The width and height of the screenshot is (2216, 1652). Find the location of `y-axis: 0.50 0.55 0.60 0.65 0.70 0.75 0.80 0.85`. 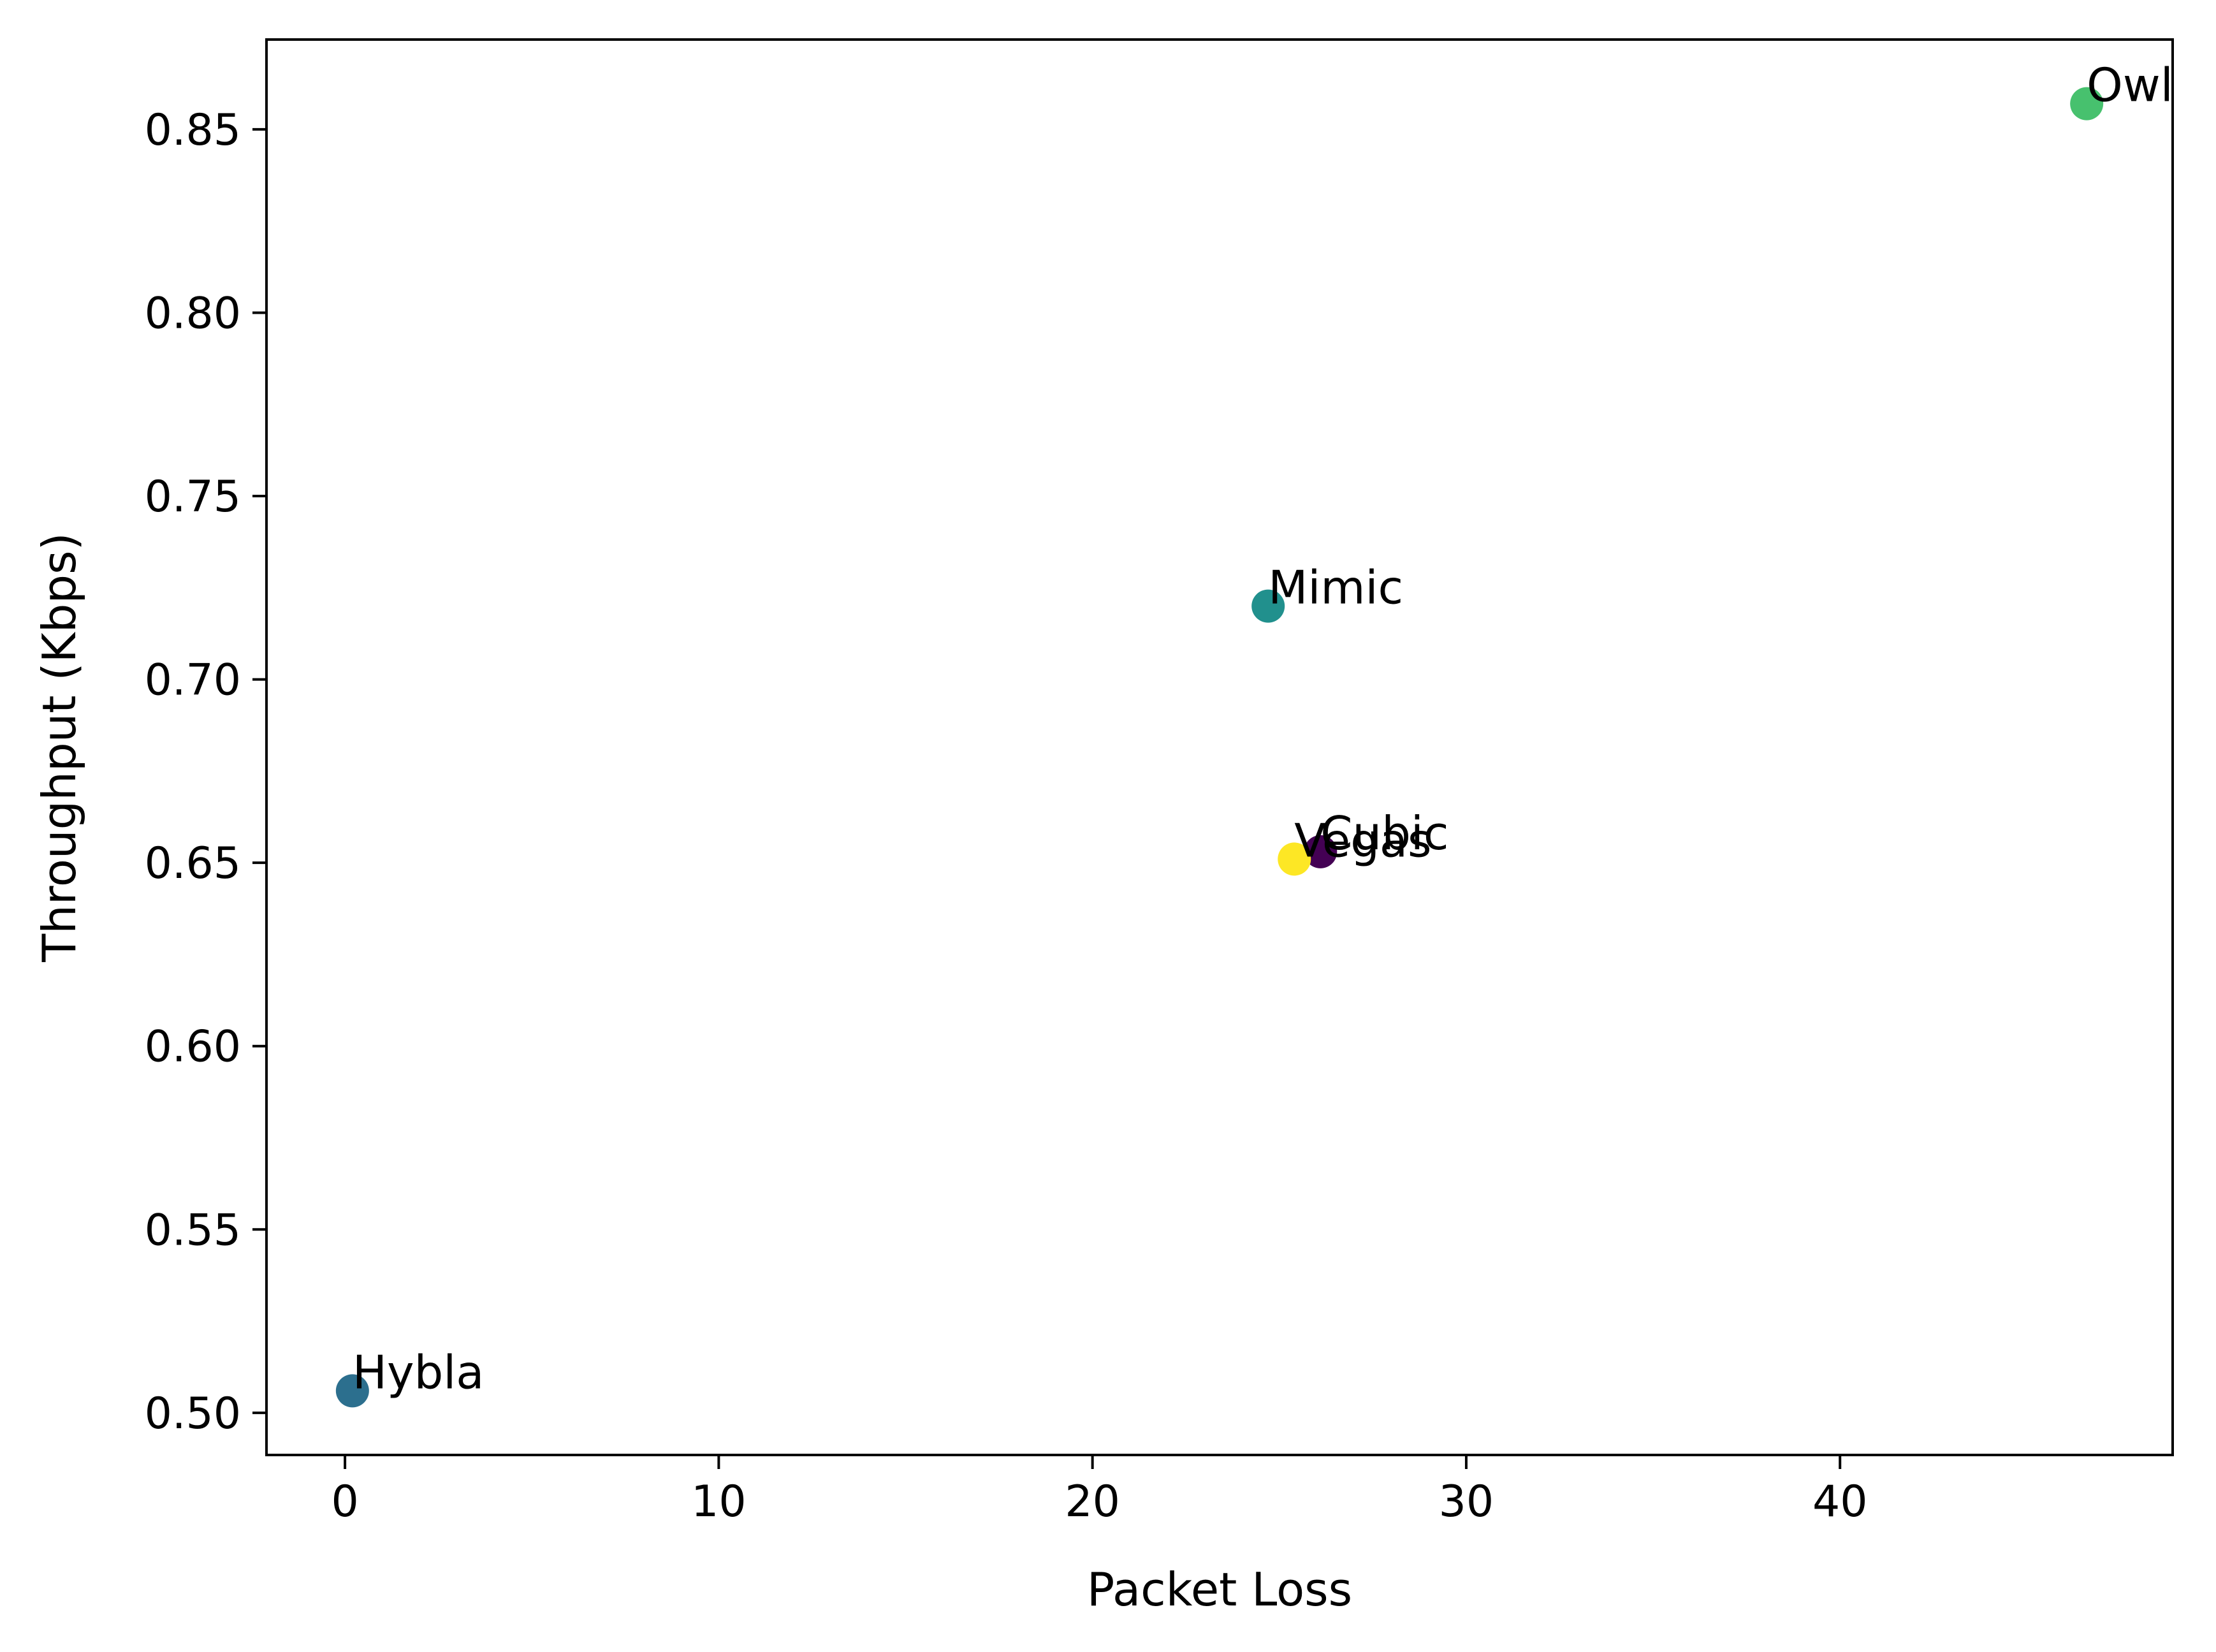

y-axis: 0.50 0.55 0.60 0.65 0.70 0.75 0.80 0.85 is located at coordinates (205, 772).